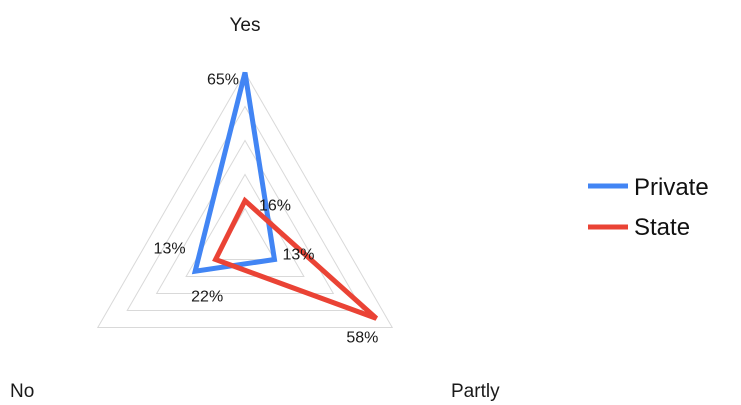 This screenshot has width=741, height=405. I want to click on axis-label-no: No, so click(22, 391).